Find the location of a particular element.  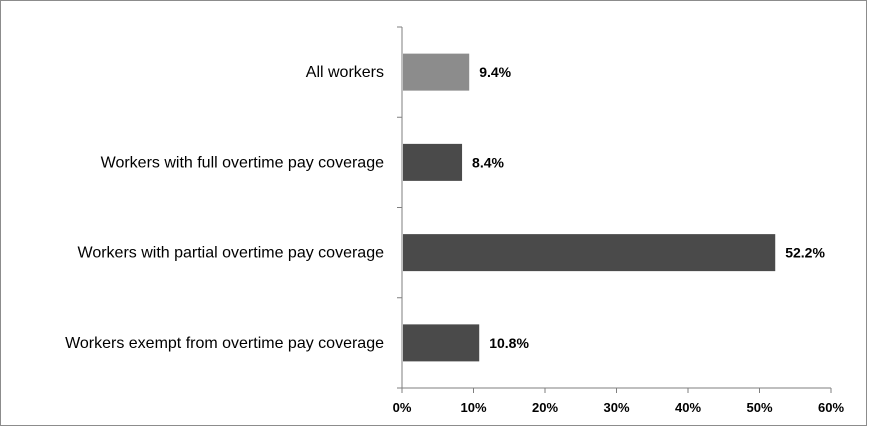

bar-all-workers is located at coordinates (436, 72).